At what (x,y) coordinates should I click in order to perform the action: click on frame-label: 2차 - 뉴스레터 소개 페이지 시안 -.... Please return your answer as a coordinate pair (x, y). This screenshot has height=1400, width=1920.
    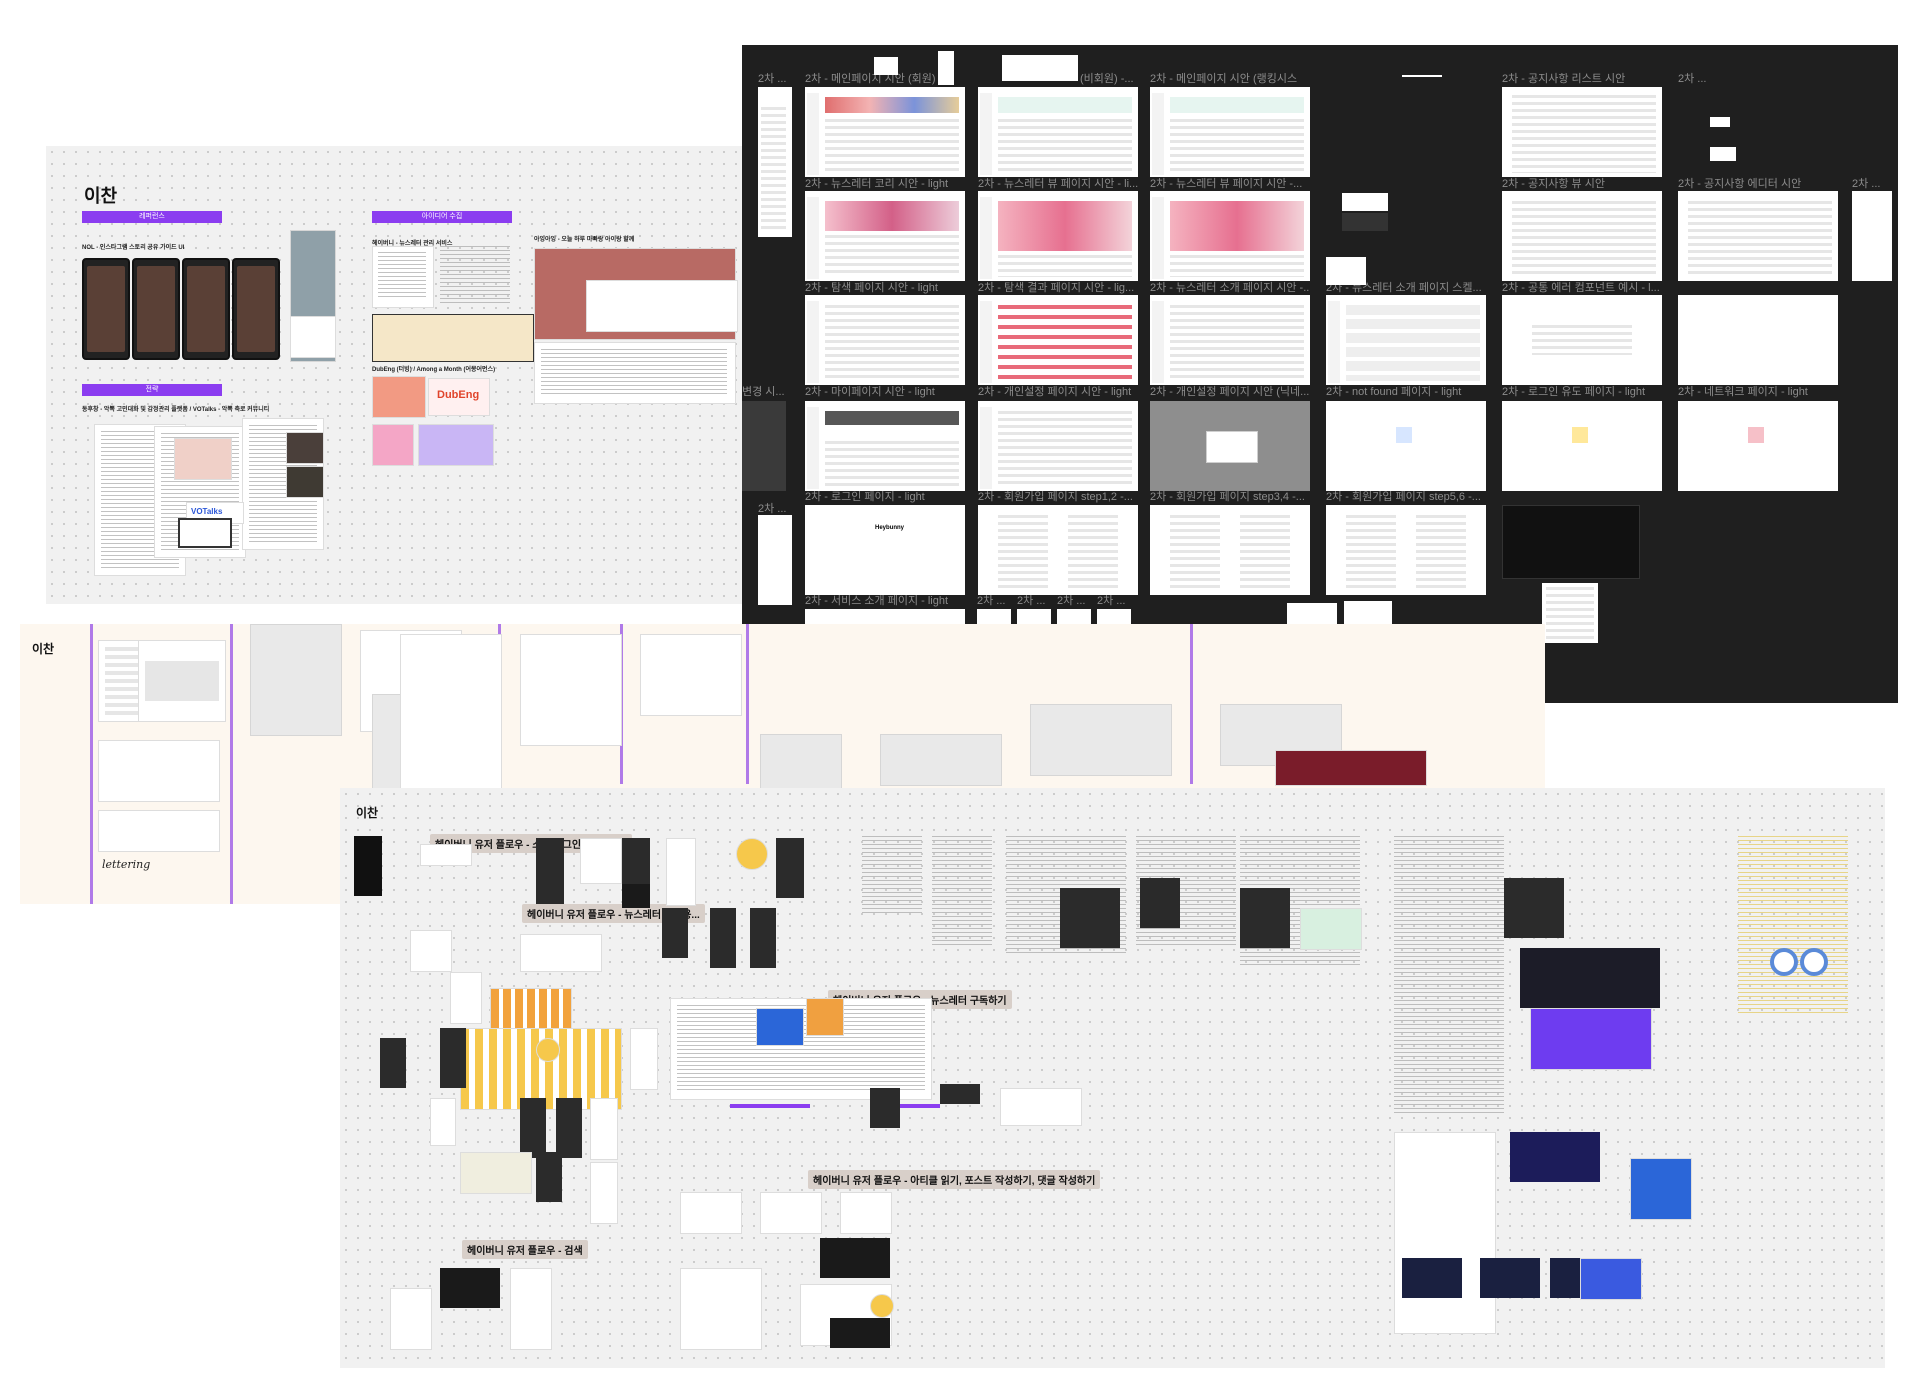
    Looking at the image, I should click on (1230, 288).